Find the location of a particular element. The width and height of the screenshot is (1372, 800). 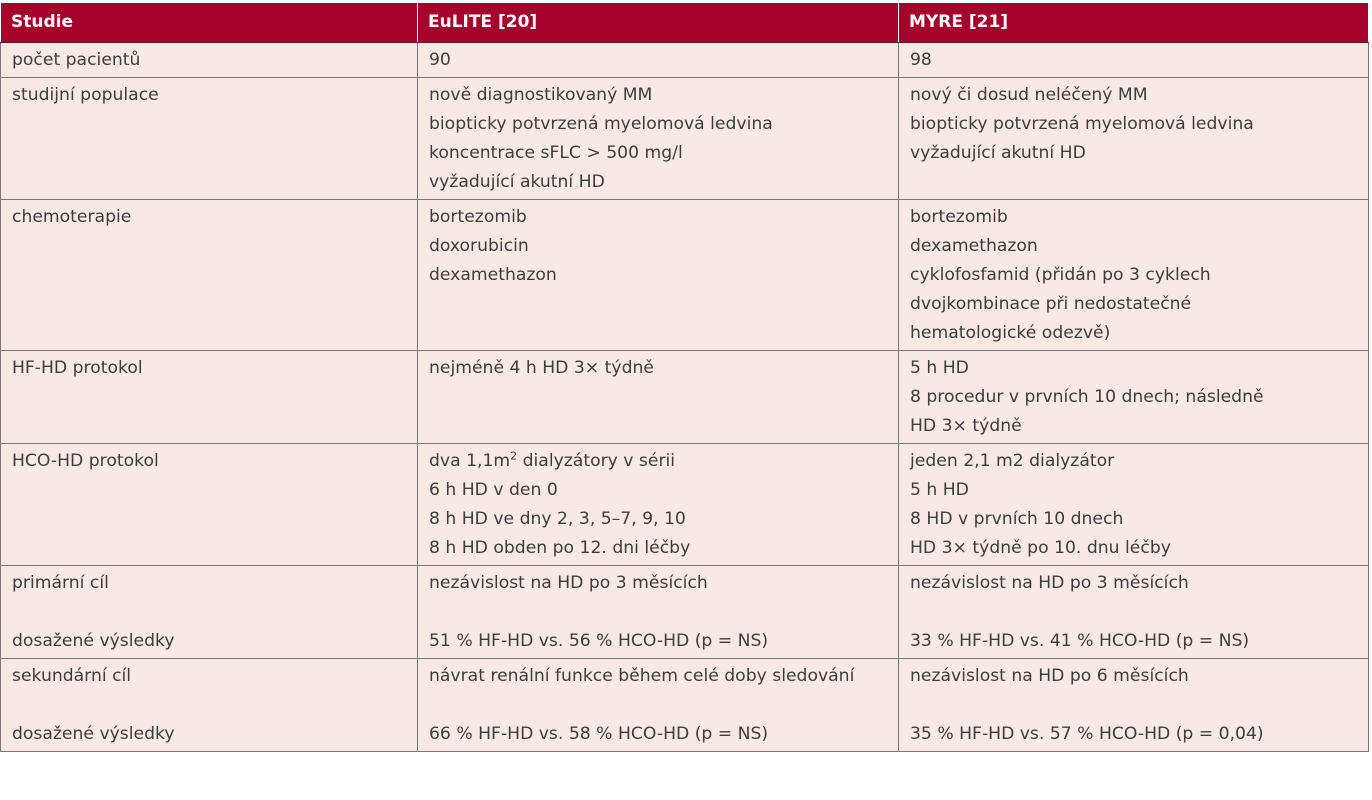

cell-line: 35 % HF-HD vs. 57 % HCO-HD (p = 0,04) is located at coordinates (1087, 734).